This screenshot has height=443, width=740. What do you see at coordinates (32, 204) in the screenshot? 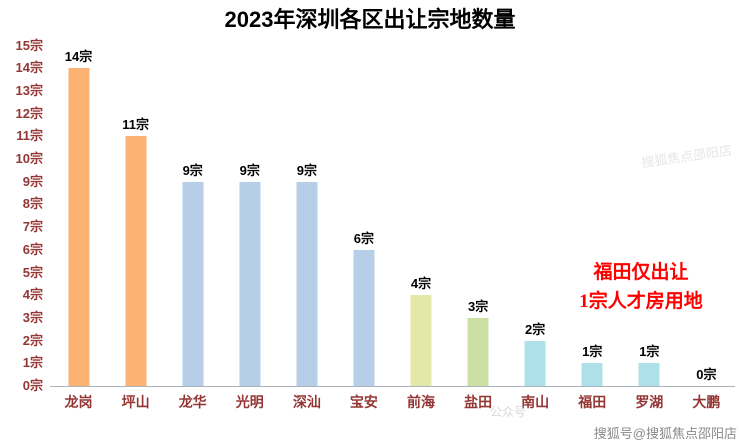
I see `y-axis-tick-label: 8宗` at bounding box center [32, 204].